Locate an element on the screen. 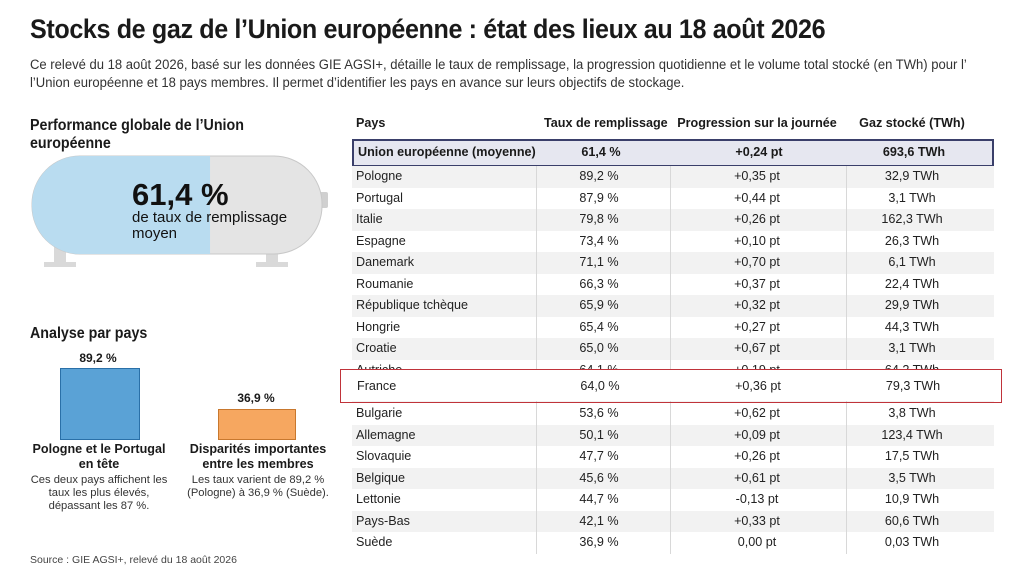 The image size is (1024, 572). cell-pays: Belgique is located at coordinates (381, 477).